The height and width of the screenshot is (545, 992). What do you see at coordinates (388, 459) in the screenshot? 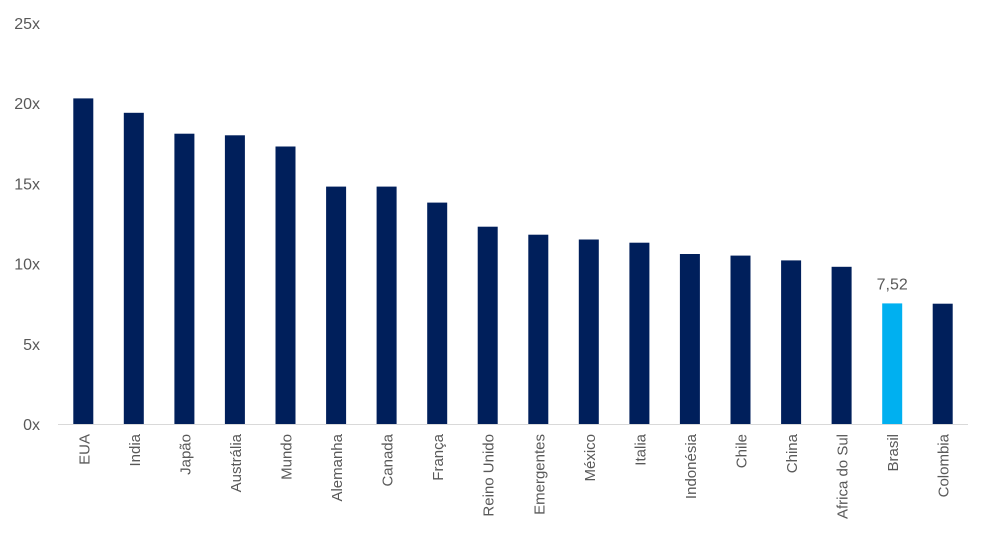
I see `x-tick-label: Canada` at bounding box center [388, 459].